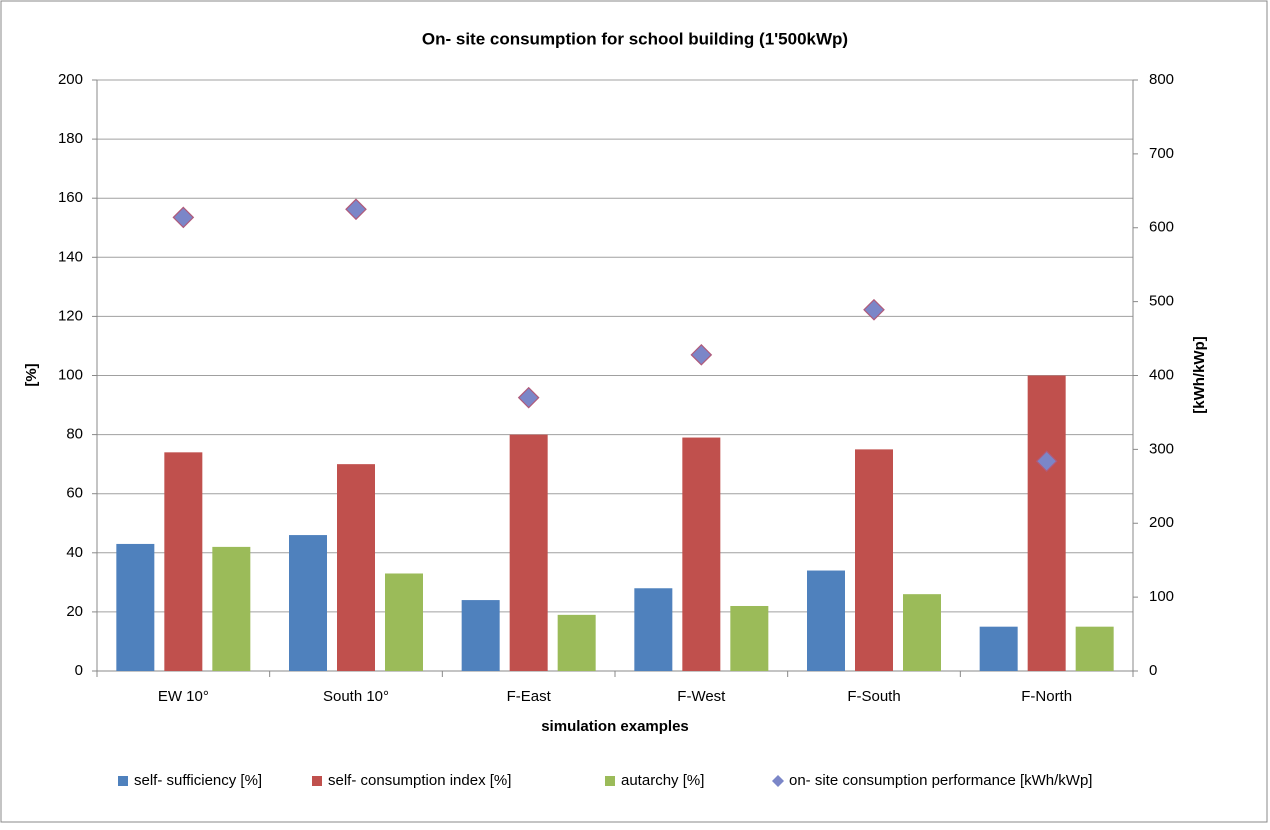 This screenshot has height=830, width=1270. I want to click on y-tick-label: 200, so click(70, 79).